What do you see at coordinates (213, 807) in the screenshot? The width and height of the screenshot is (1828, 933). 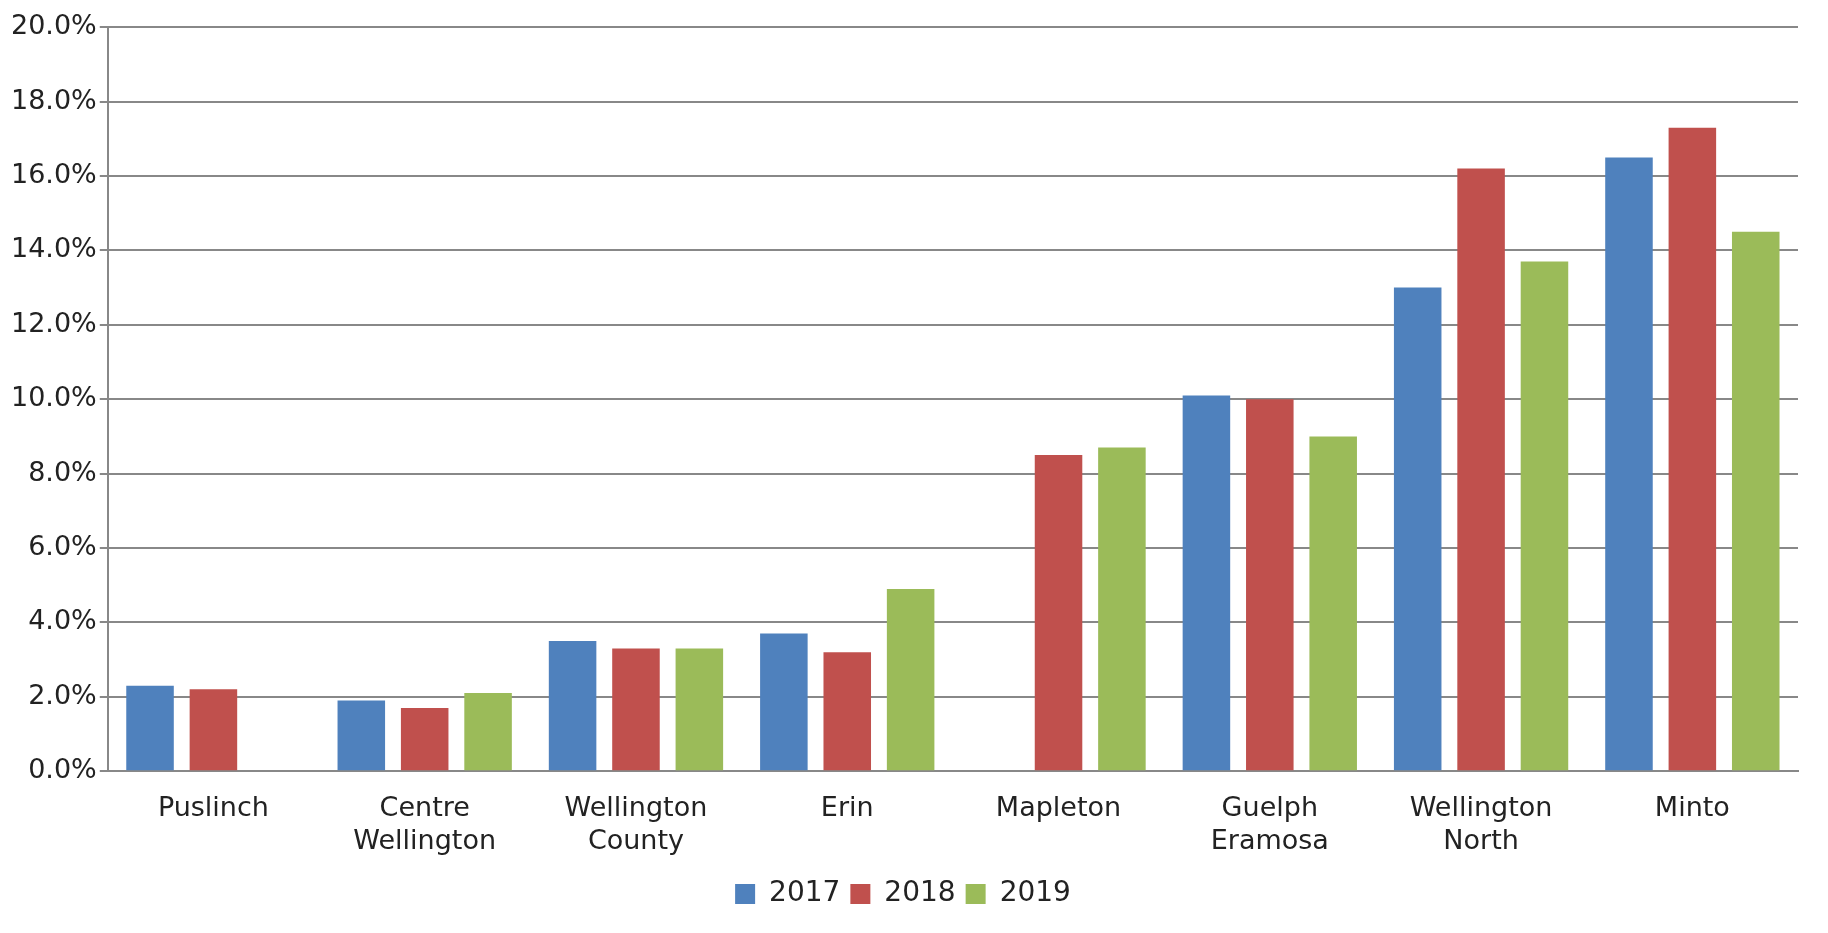 I see `x-tick-label: Puslinch` at bounding box center [213, 807].